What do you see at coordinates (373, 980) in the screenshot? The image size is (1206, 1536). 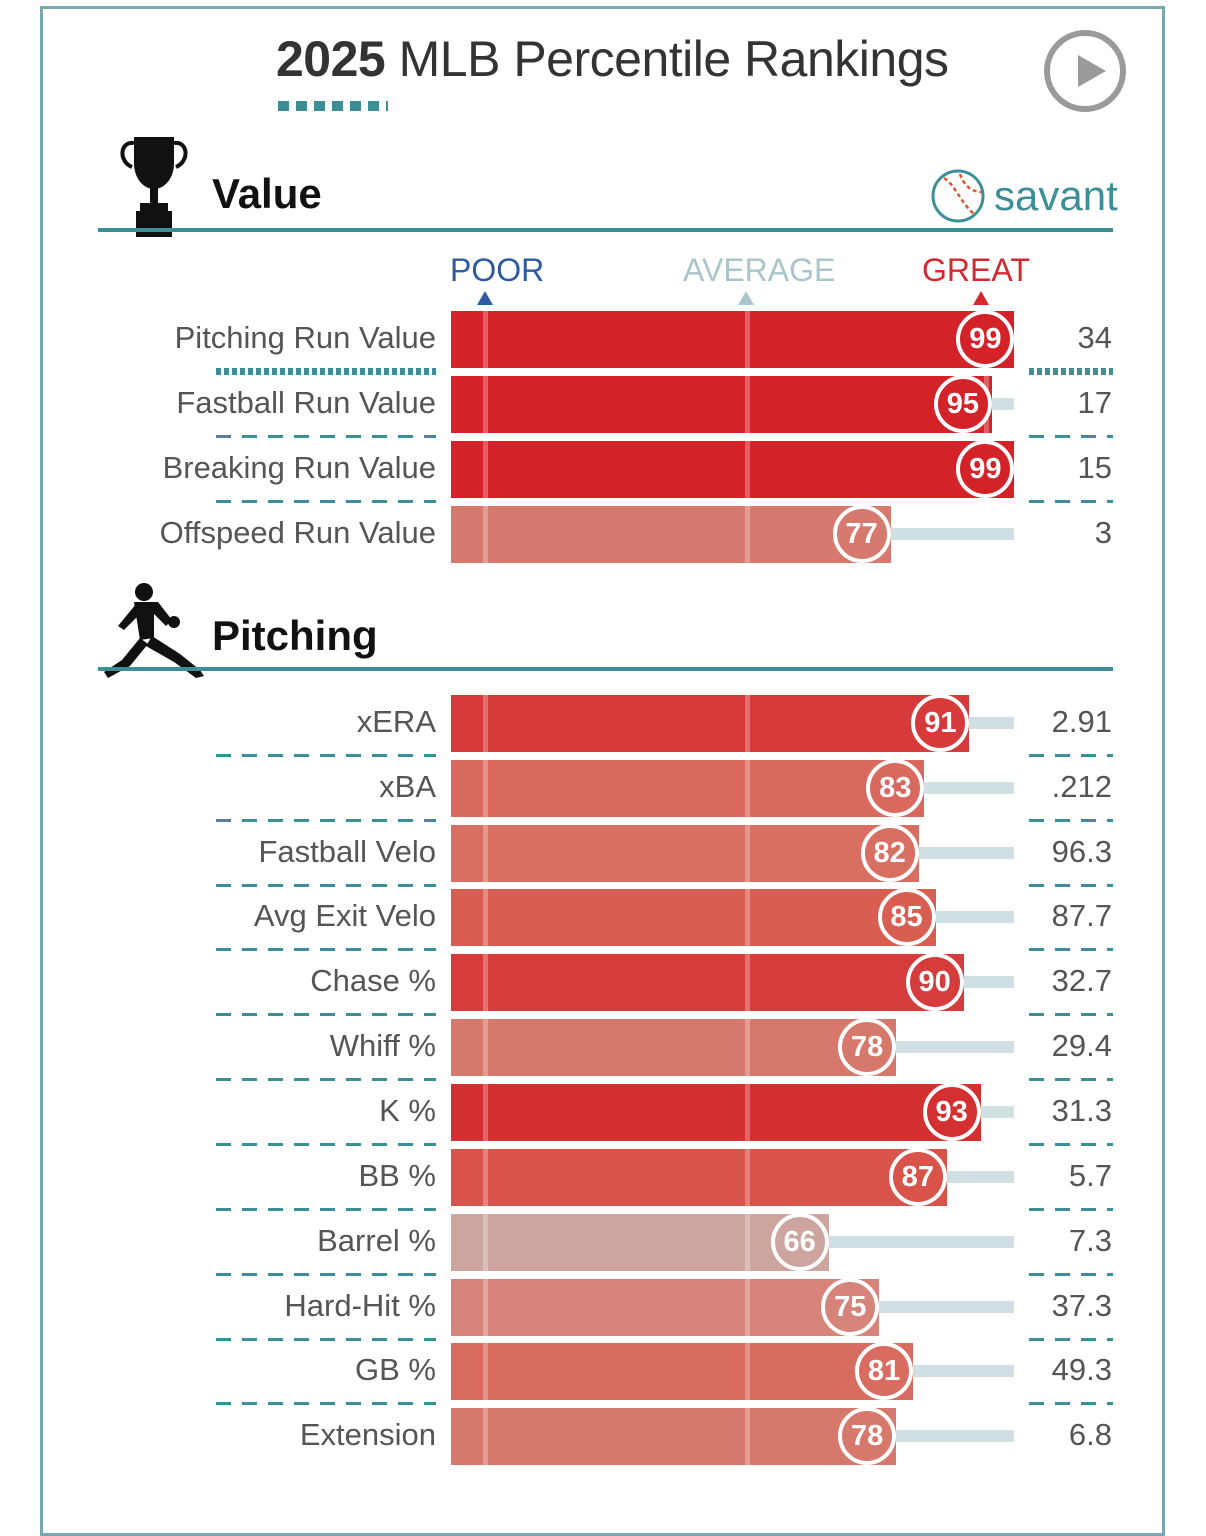 I see `row-label: Chase %` at bounding box center [373, 980].